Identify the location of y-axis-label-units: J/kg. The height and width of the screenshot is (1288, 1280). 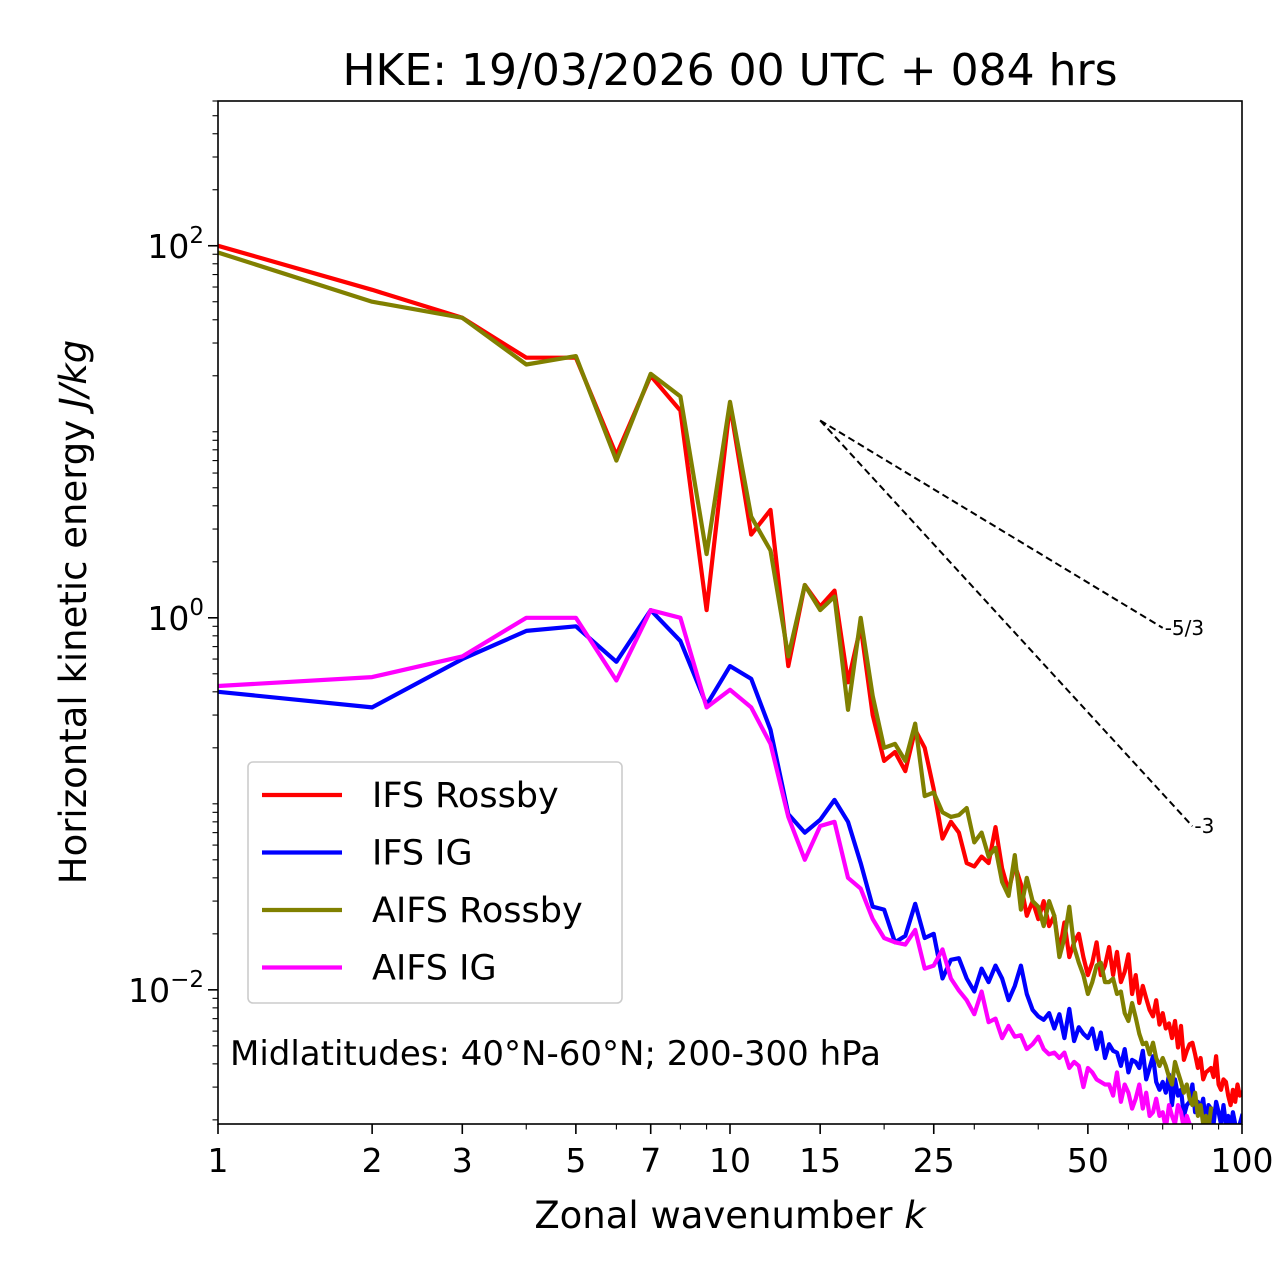
(73, 377).